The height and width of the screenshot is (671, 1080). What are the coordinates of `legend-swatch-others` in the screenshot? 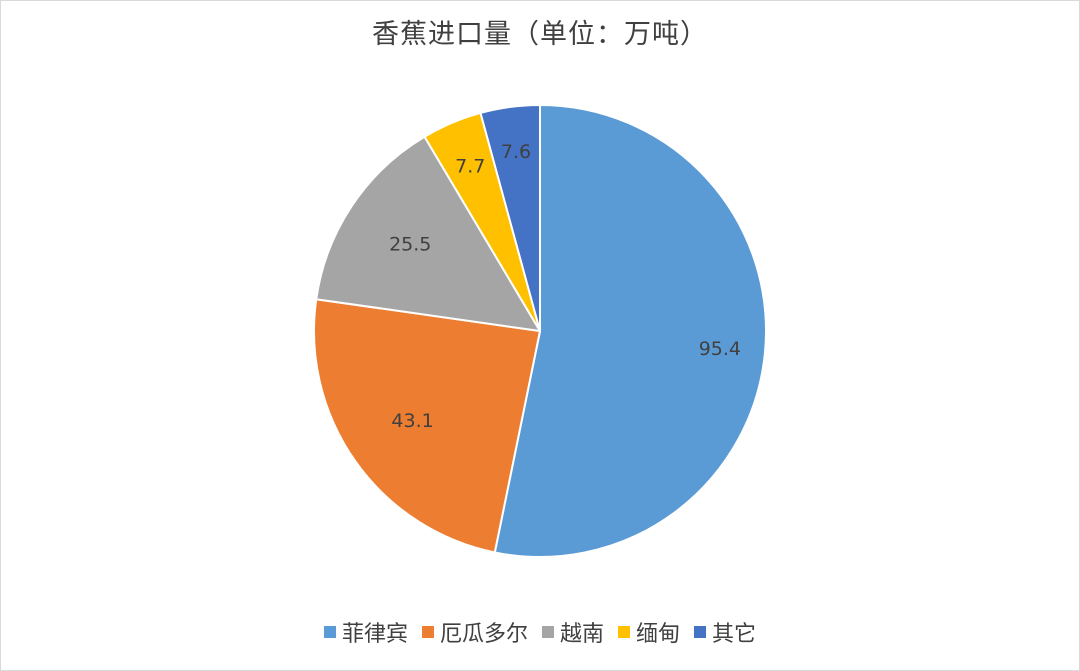 It's located at (700, 632).